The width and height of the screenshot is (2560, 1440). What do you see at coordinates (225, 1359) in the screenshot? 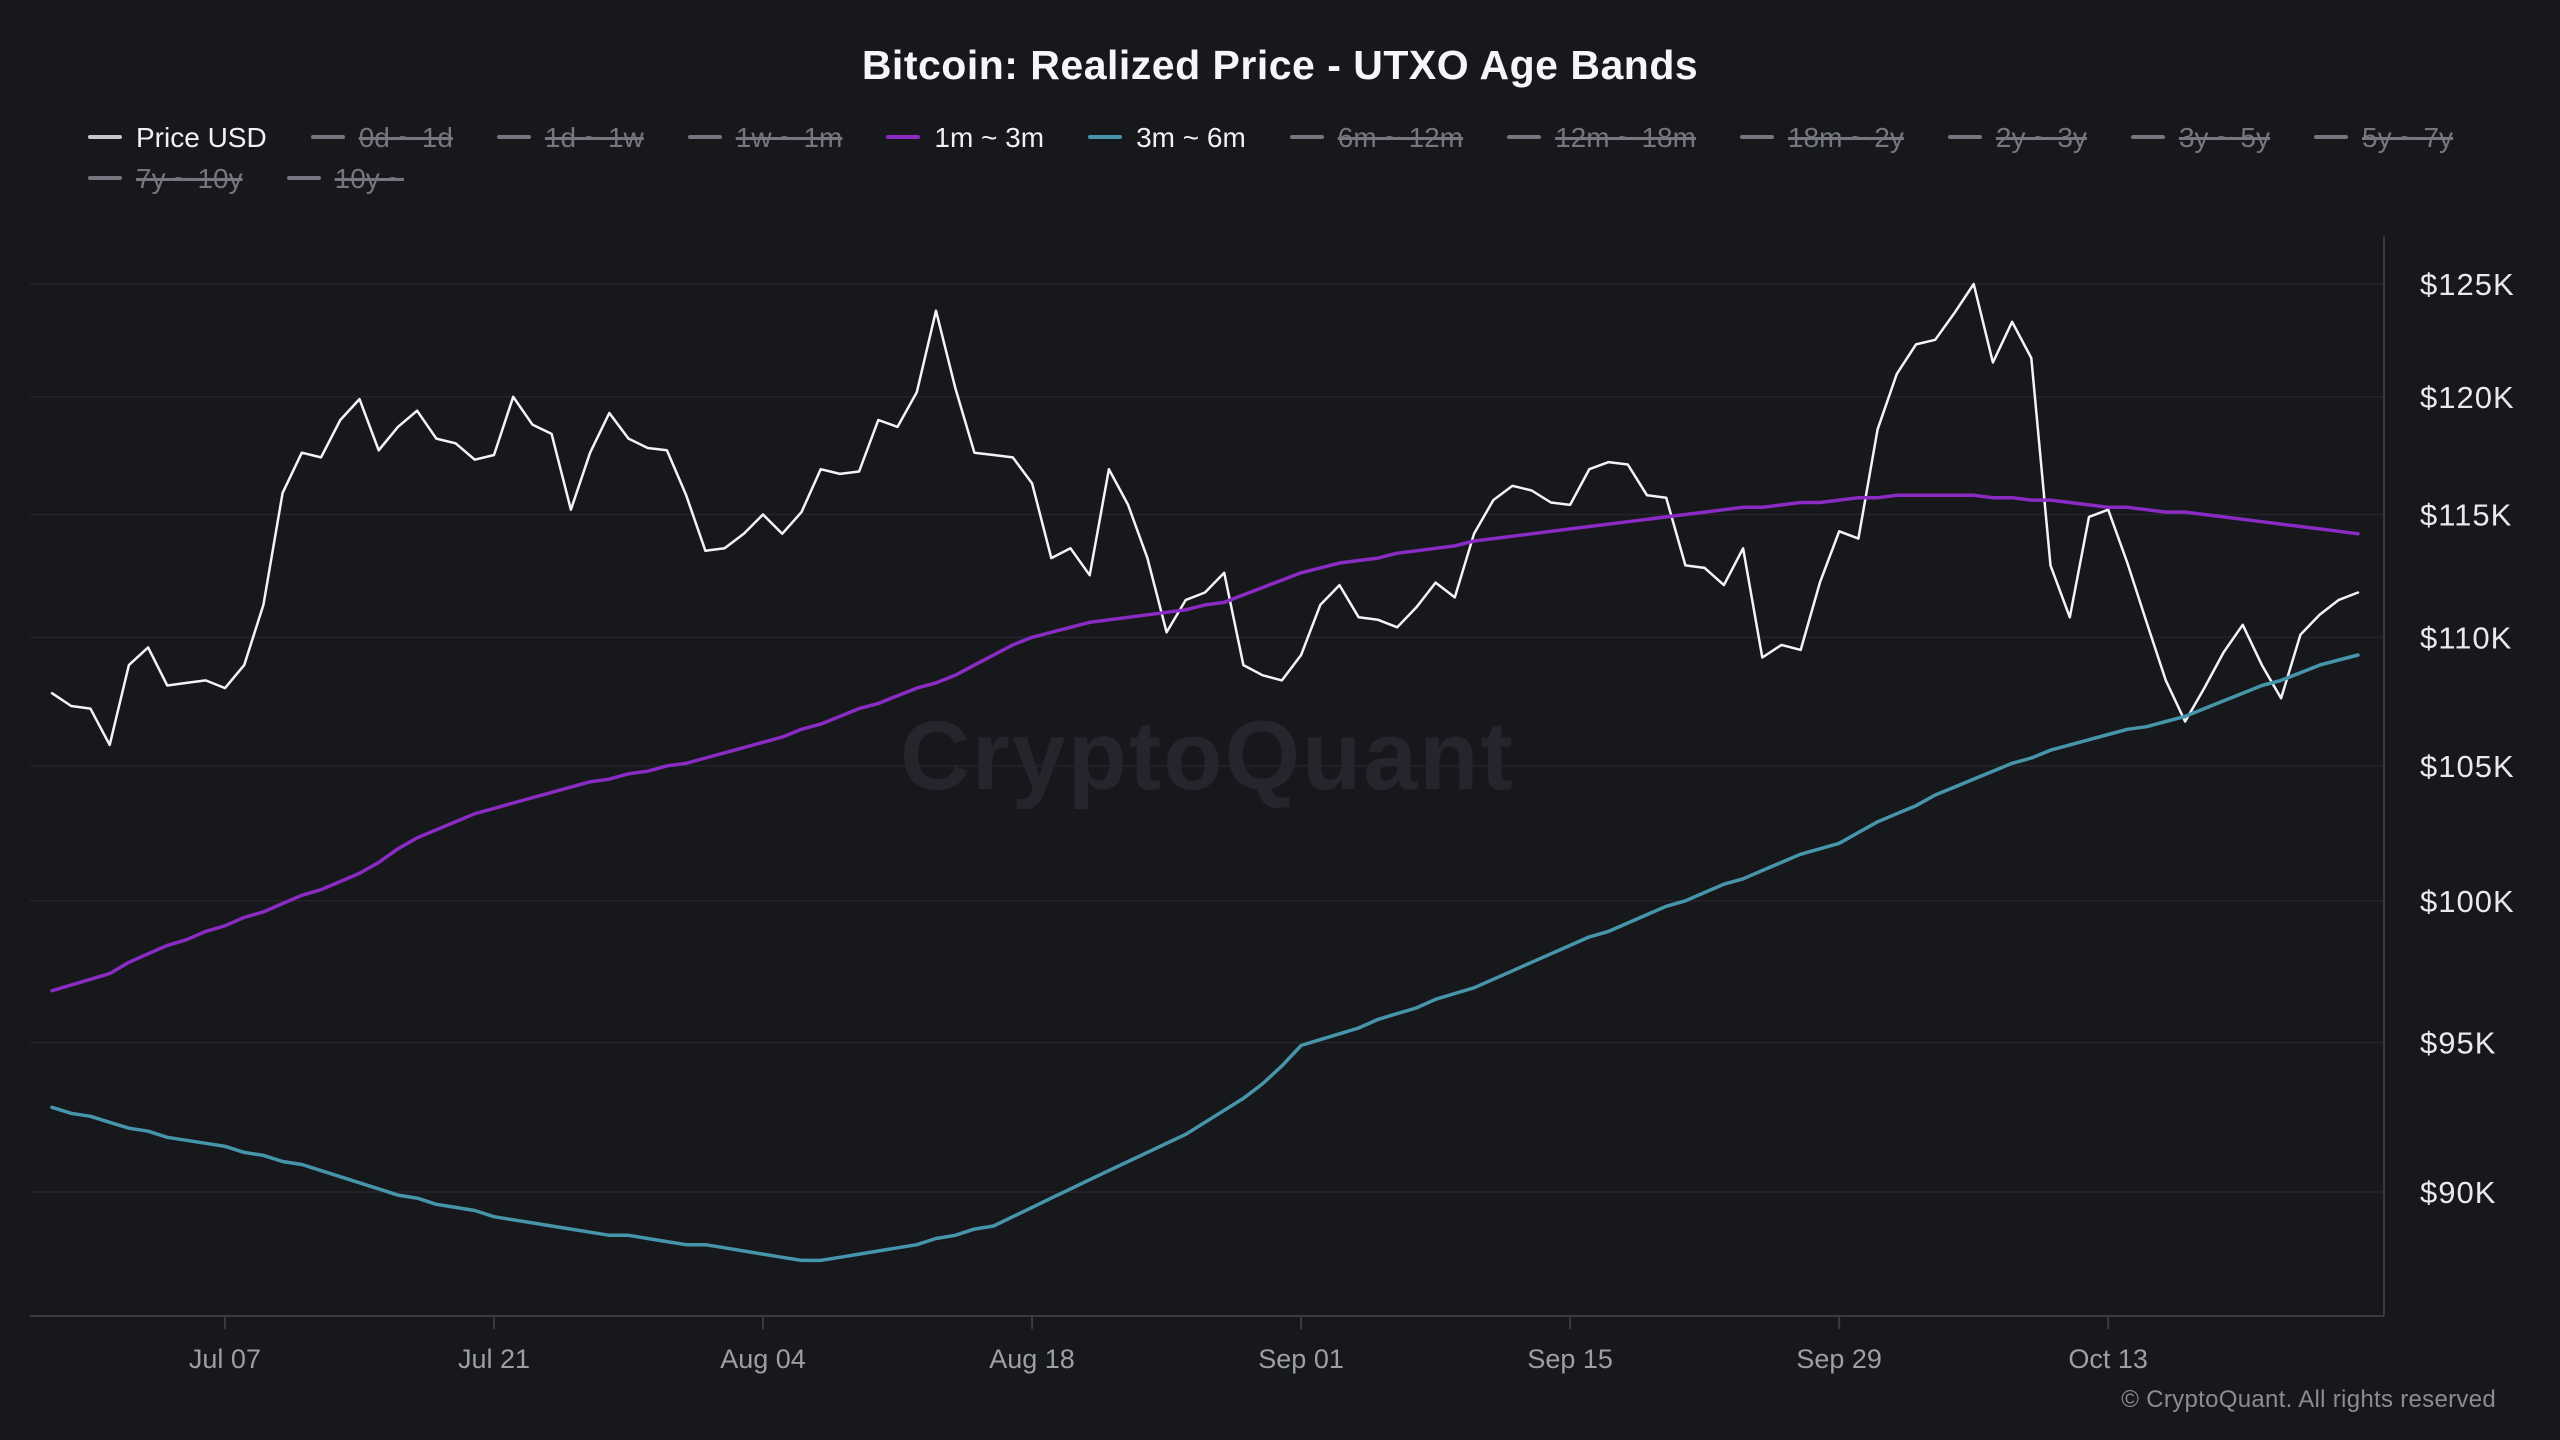
I see `x-axis-label: Jul 07` at bounding box center [225, 1359].